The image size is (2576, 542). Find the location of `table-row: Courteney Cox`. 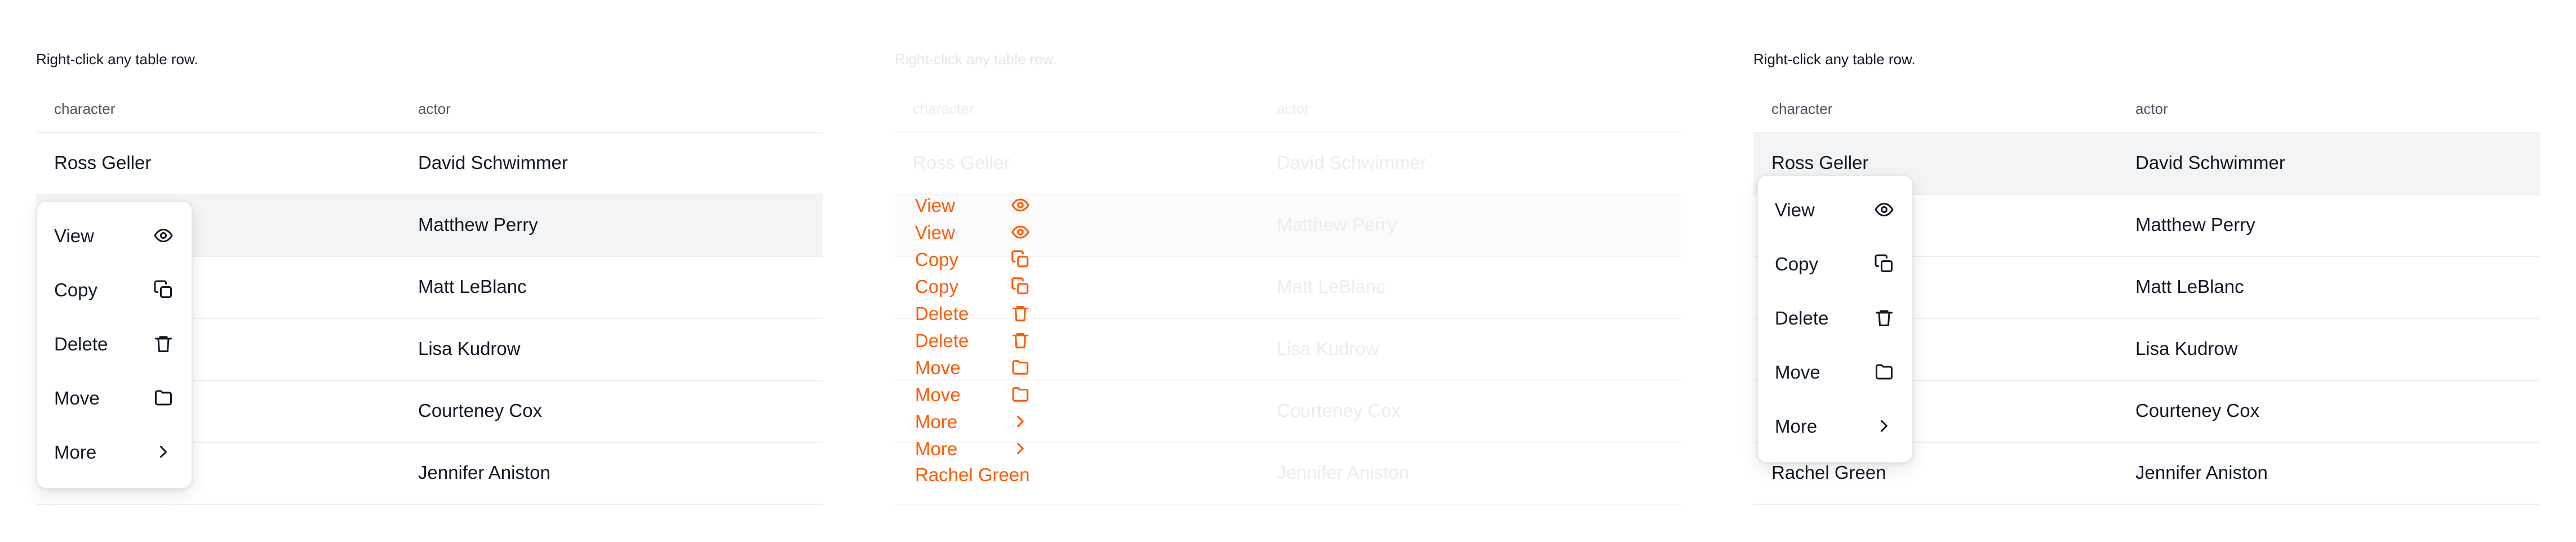

table-row: Courteney Cox is located at coordinates (1288, 412).